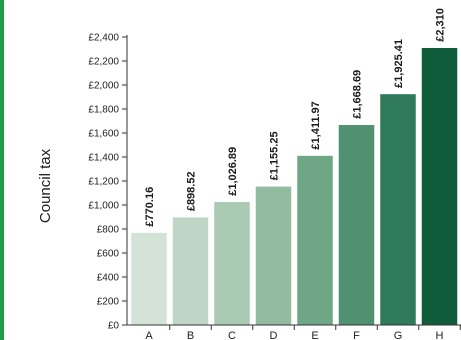 This screenshot has width=461, height=340. I want to click on bar-value-label: £2,310, so click(441, 25).